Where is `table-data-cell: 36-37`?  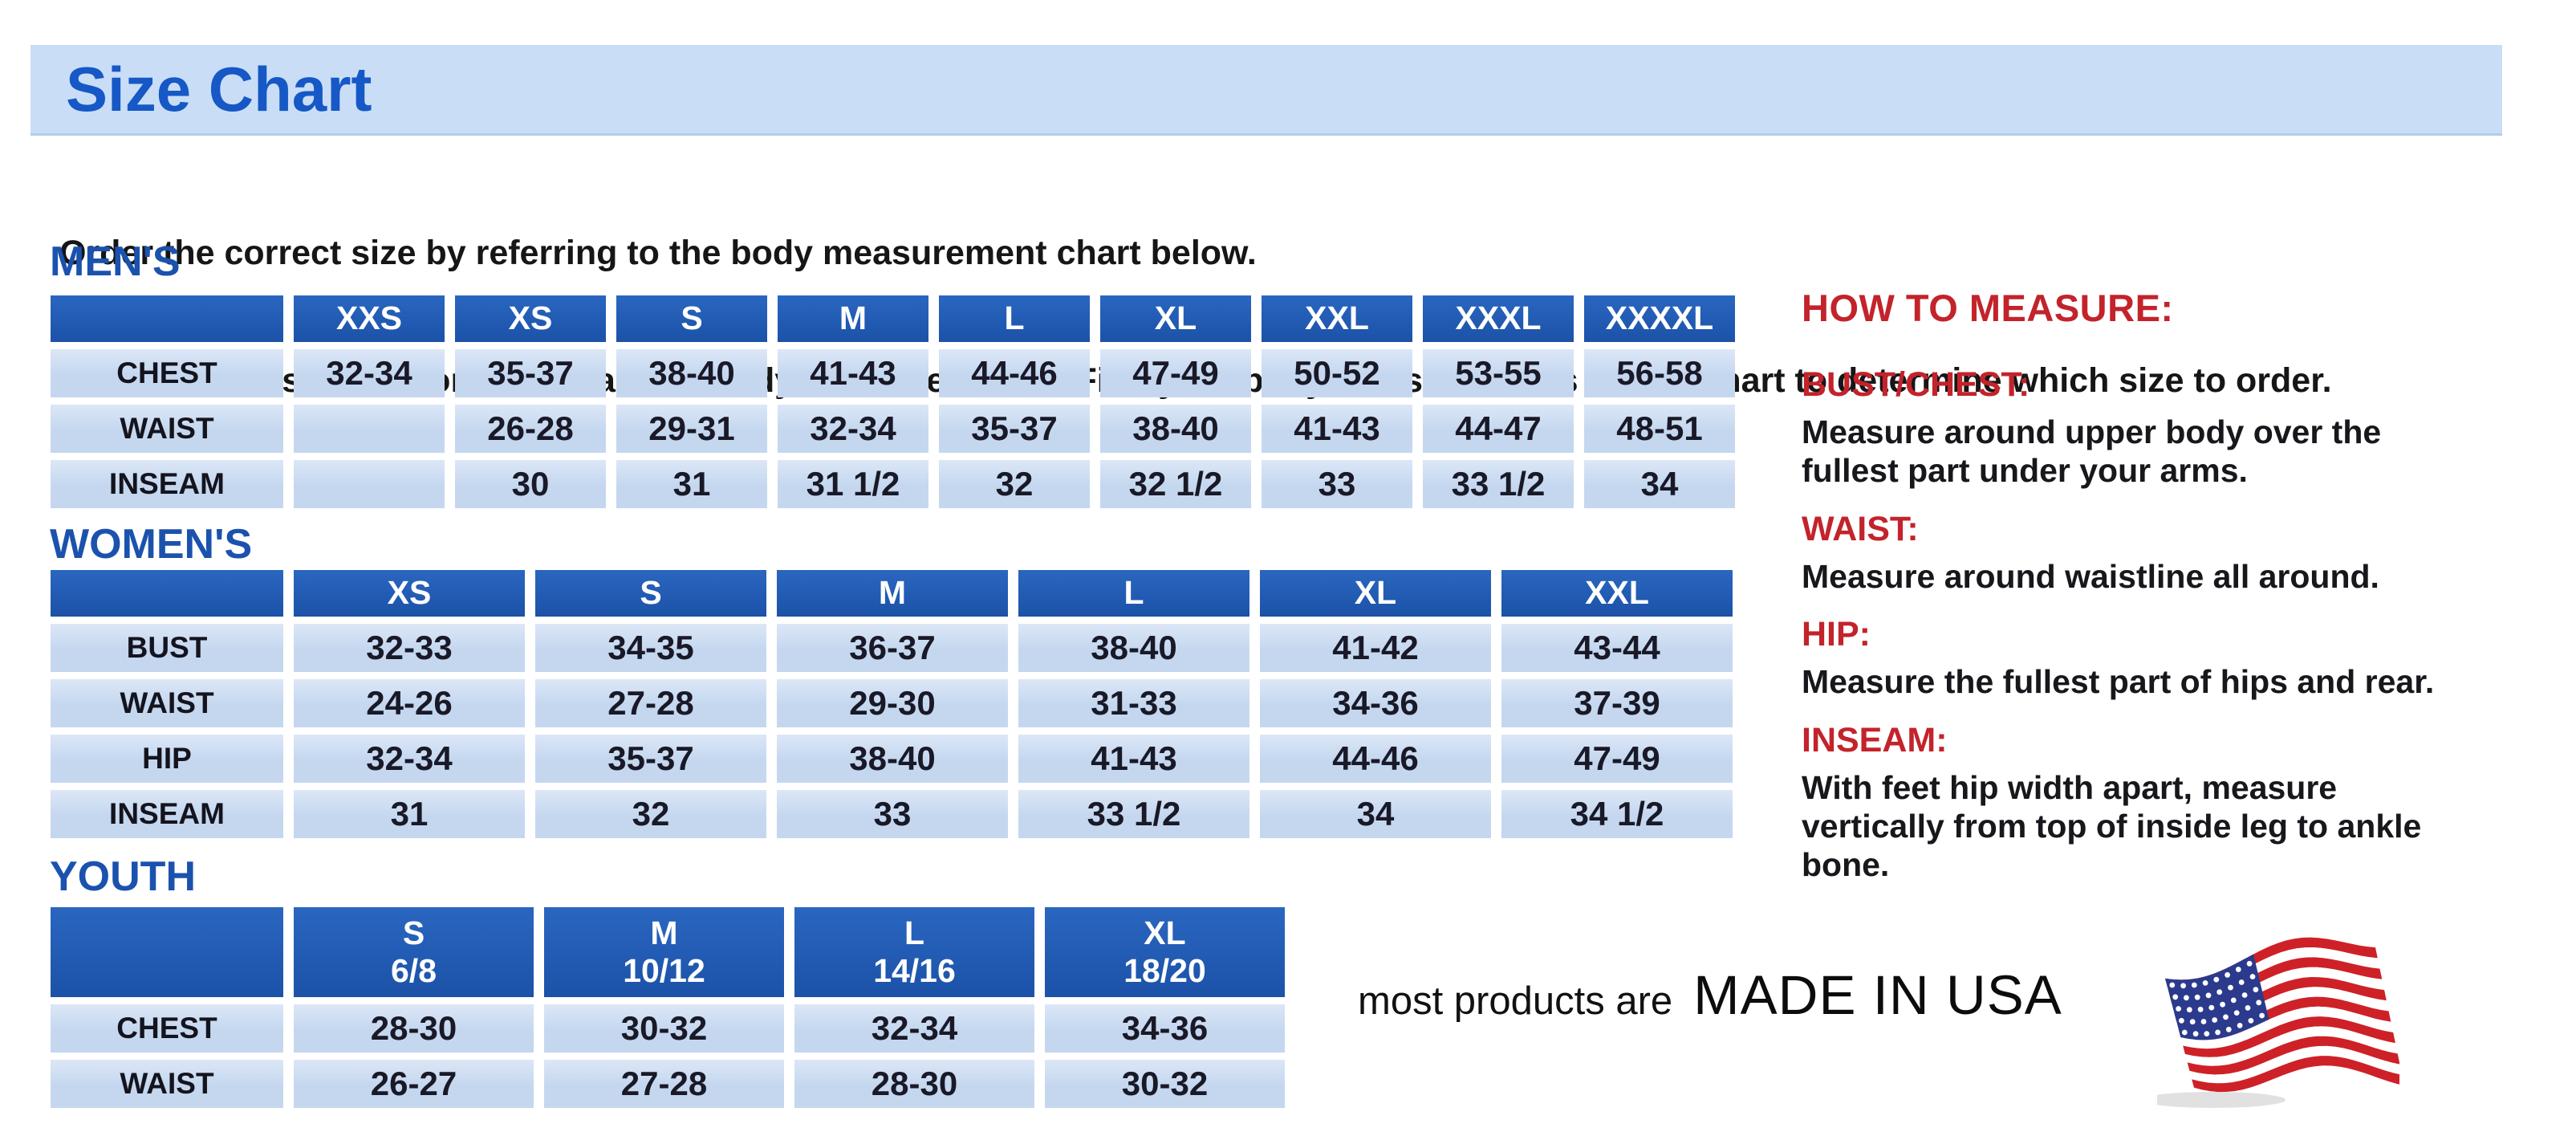 table-data-cell: 36-37 is located at coordinates (892, 648).